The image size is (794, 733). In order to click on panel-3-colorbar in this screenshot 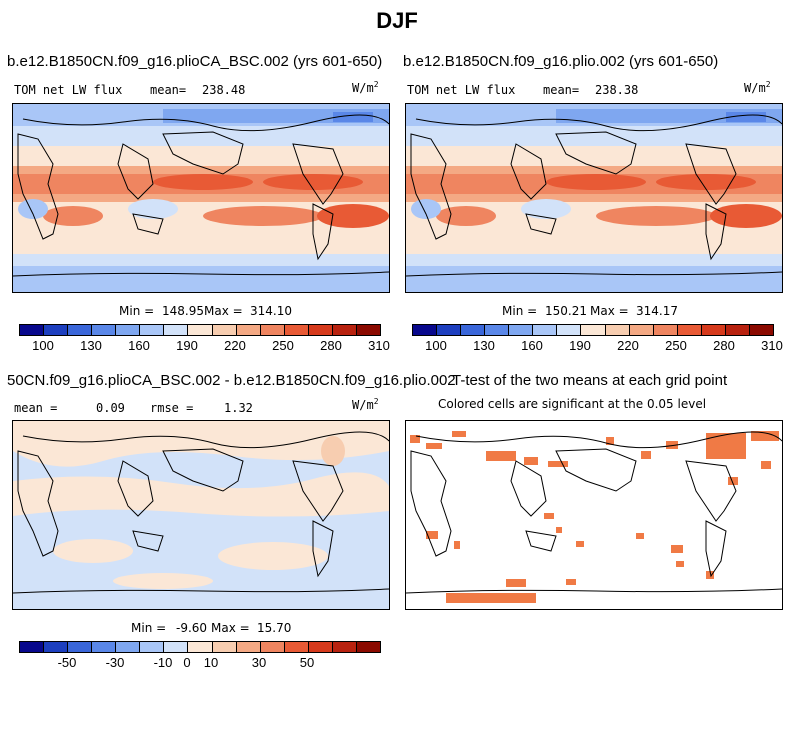, I will do `click(200, 647)`.